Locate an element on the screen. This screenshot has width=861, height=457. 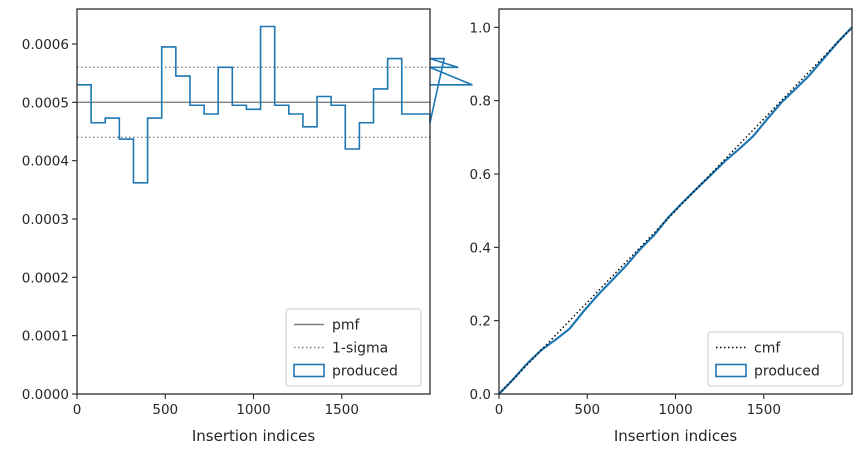
left-y-tick-label: 0.0001 is located at coordinates (45, 337).